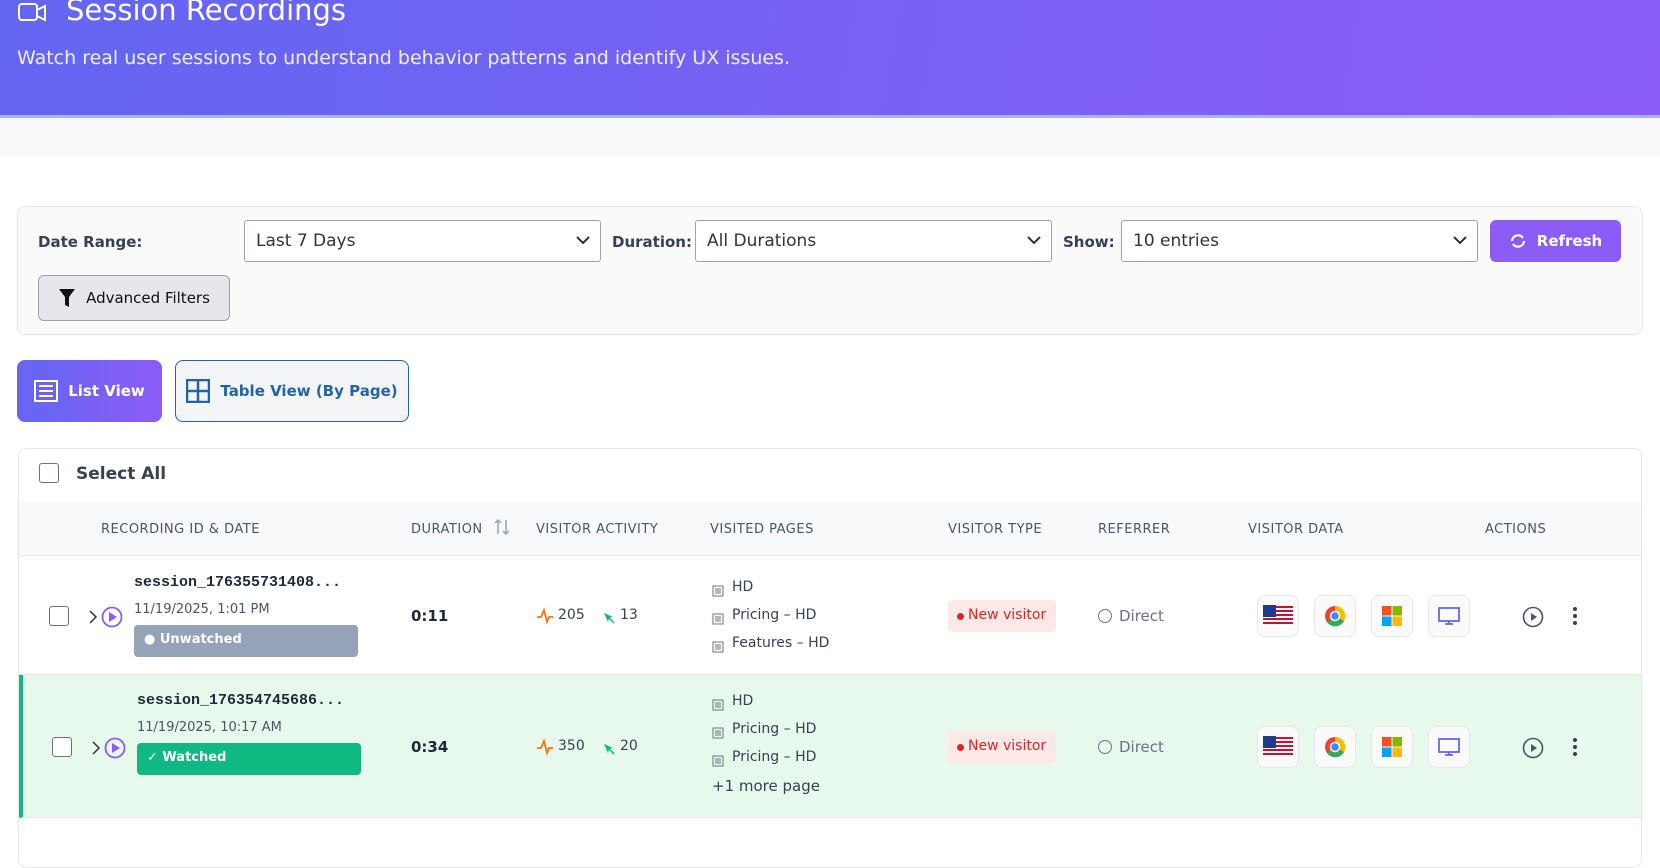 This screenshot has width=1660, height=868. I want to click on list-view-tab: List View, so click(89, 391).